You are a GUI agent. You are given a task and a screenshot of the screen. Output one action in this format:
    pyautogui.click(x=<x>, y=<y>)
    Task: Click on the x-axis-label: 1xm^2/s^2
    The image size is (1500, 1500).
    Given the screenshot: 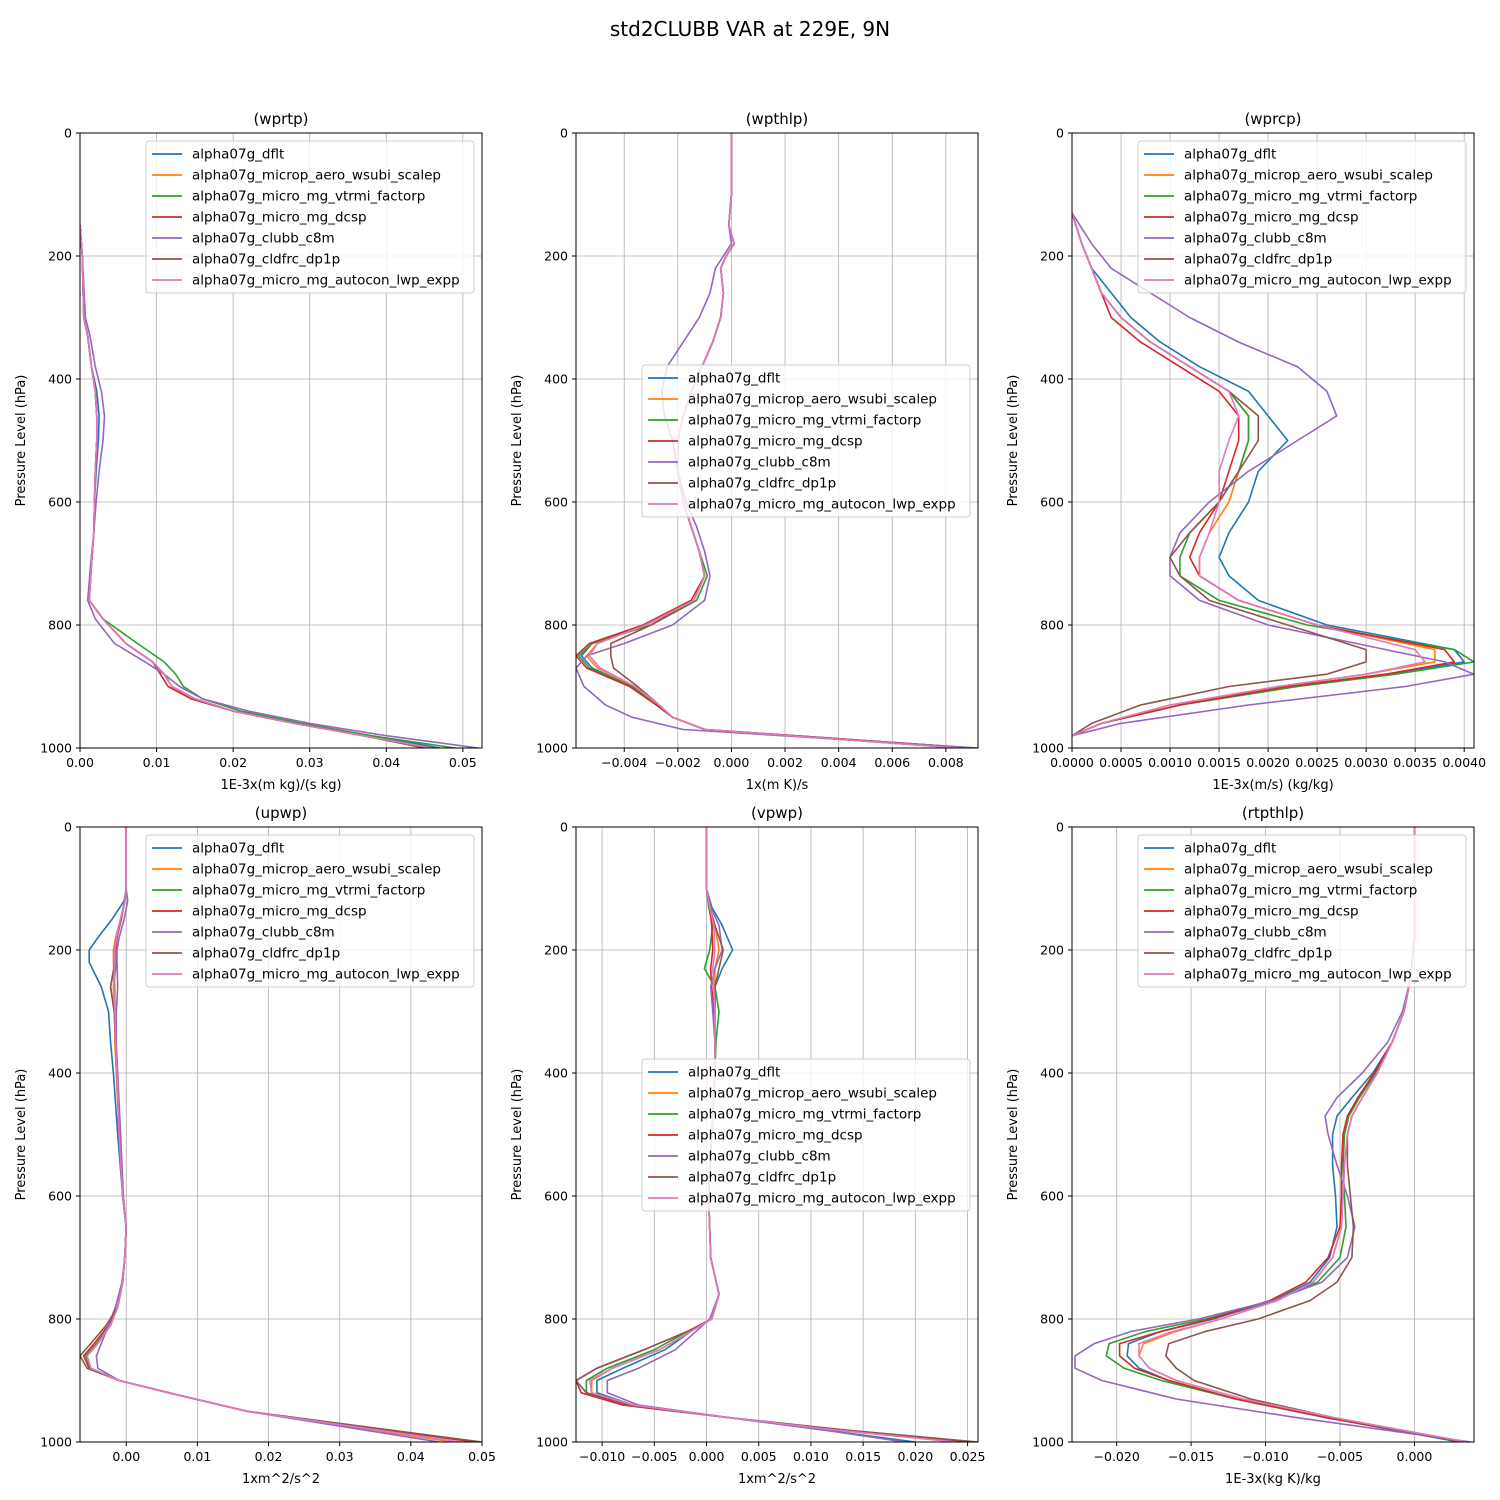 What is the action you would take?
    pyautogui.click(x=281, y=1479)
    